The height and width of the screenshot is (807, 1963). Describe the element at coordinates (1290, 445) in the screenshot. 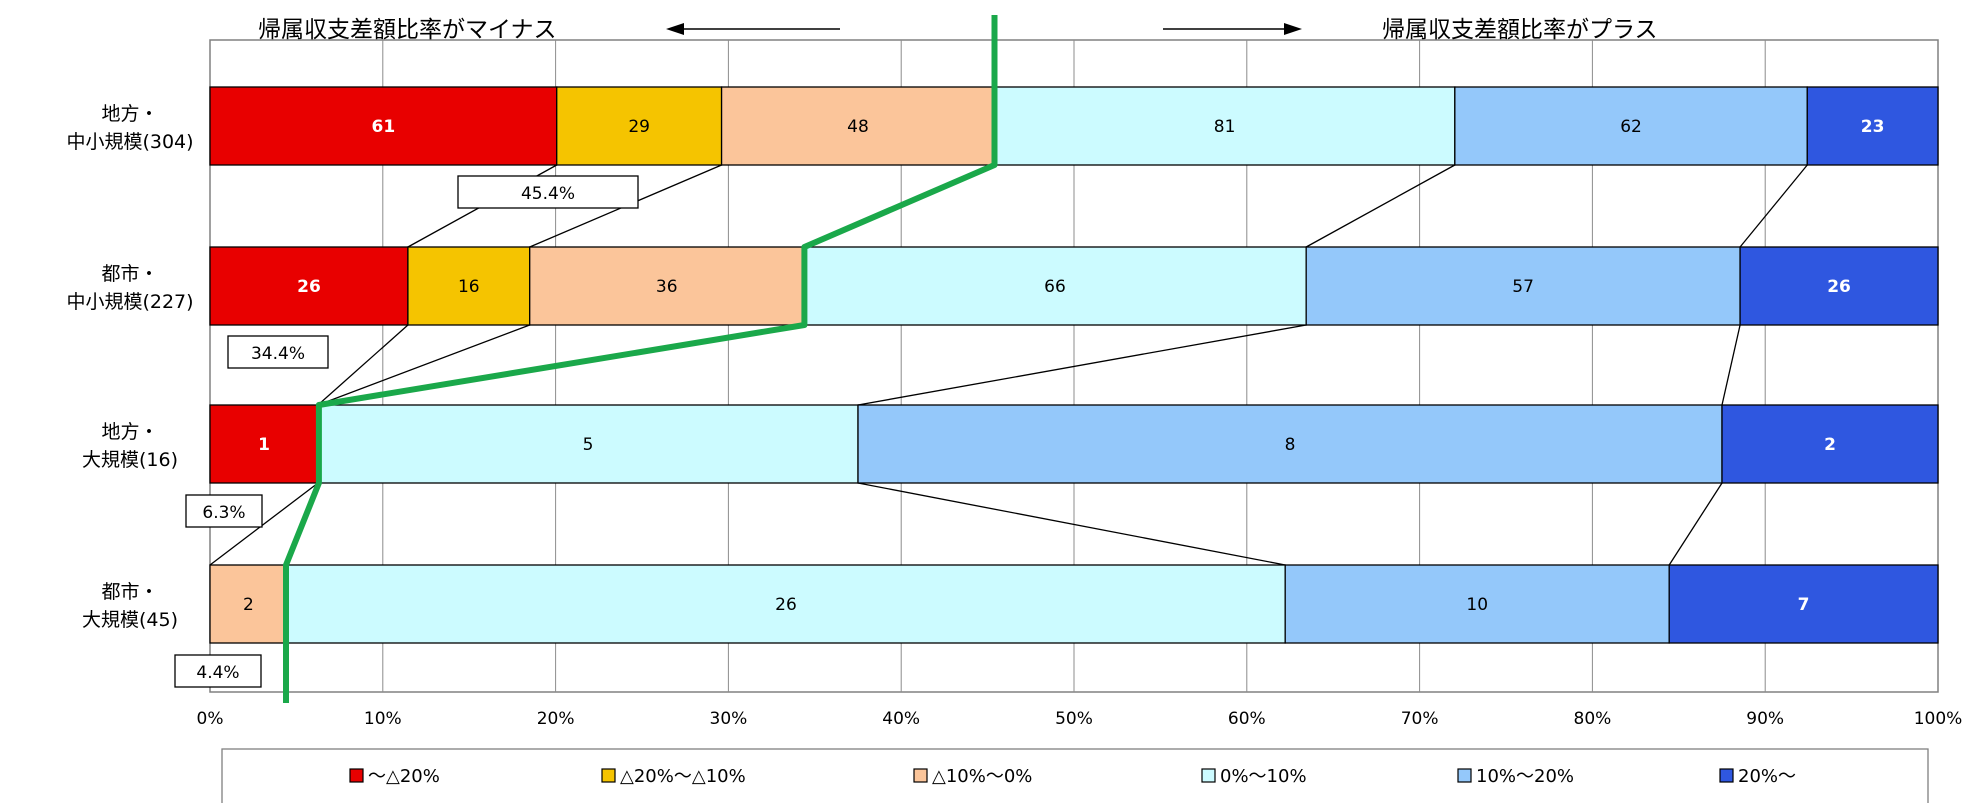

I see `bar-value-label: 8` at that location.